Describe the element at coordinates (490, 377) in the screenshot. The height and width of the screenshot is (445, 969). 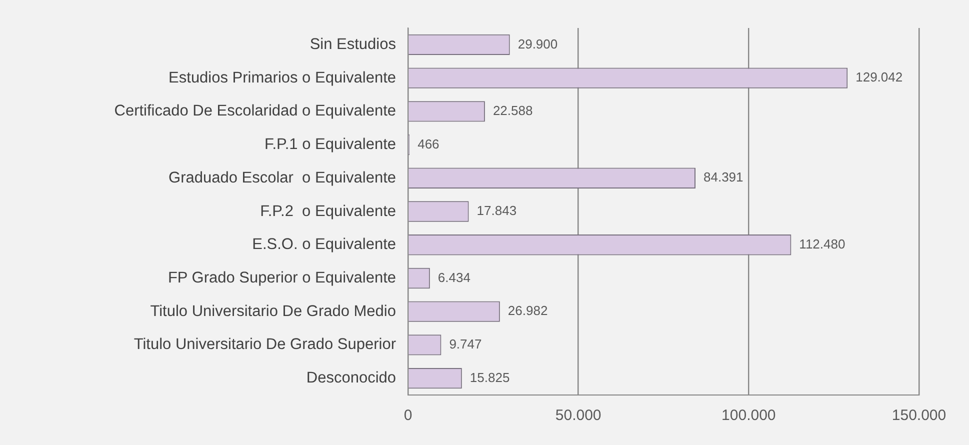
I see `data-label: 15.825` at that location.